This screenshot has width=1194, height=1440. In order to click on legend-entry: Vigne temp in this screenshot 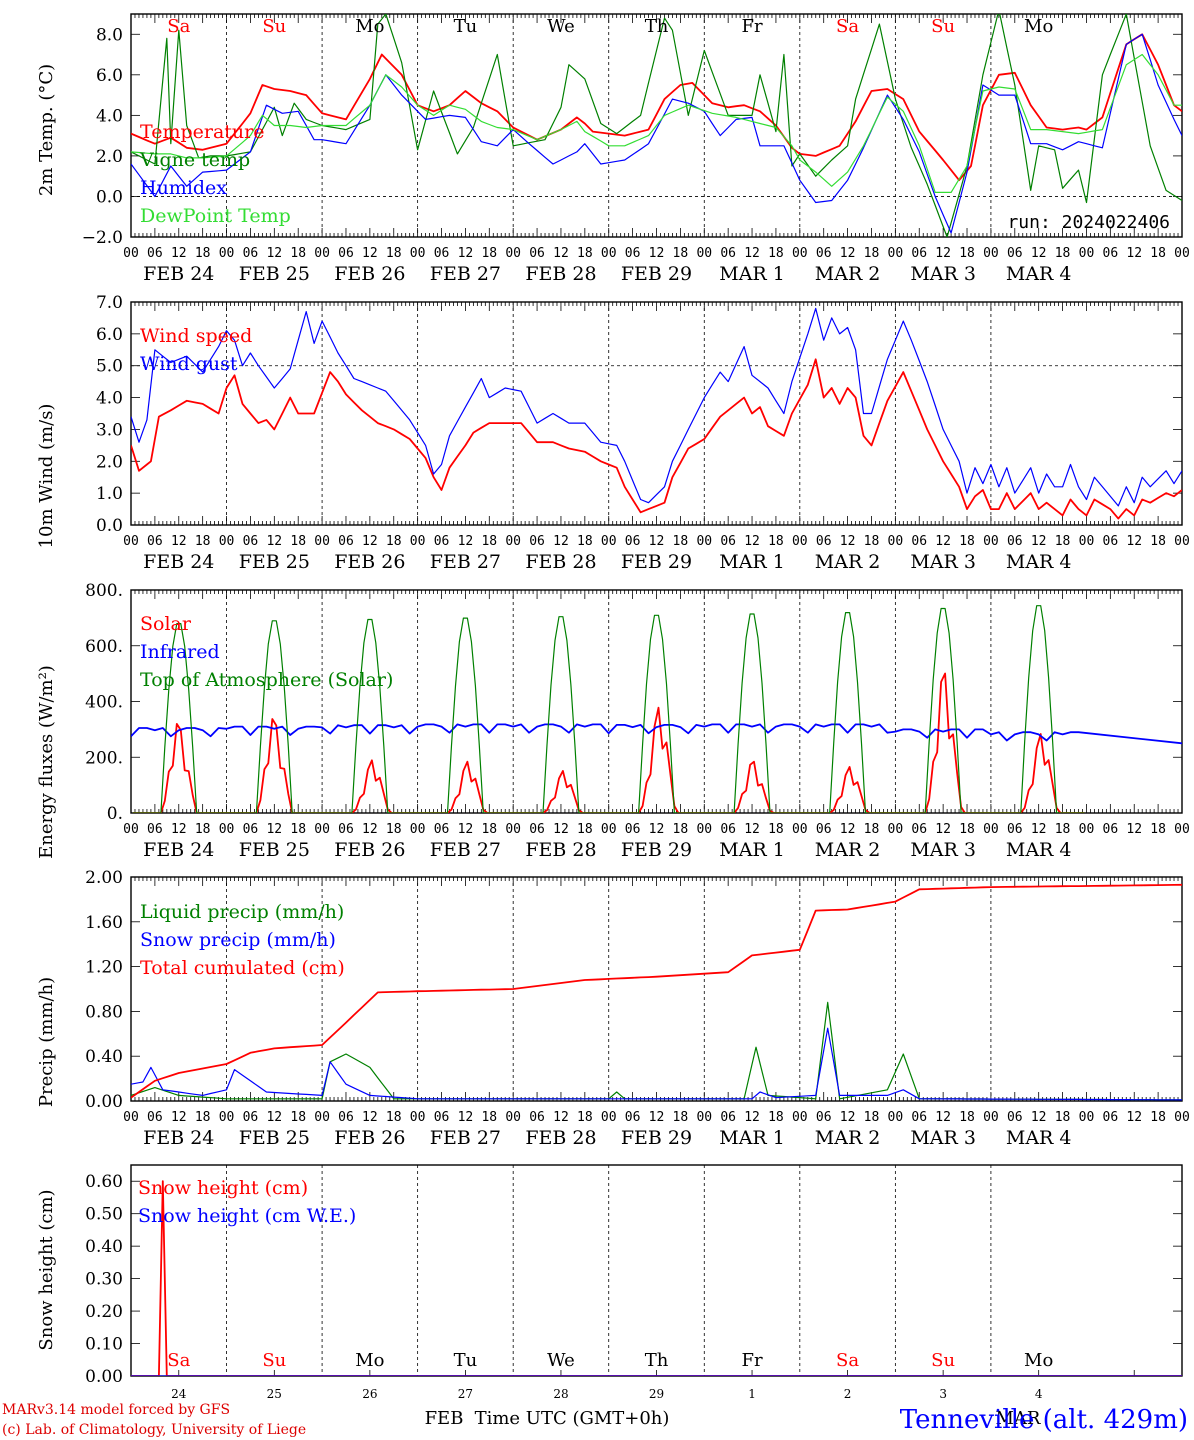, I will do `click(194, 160)`.